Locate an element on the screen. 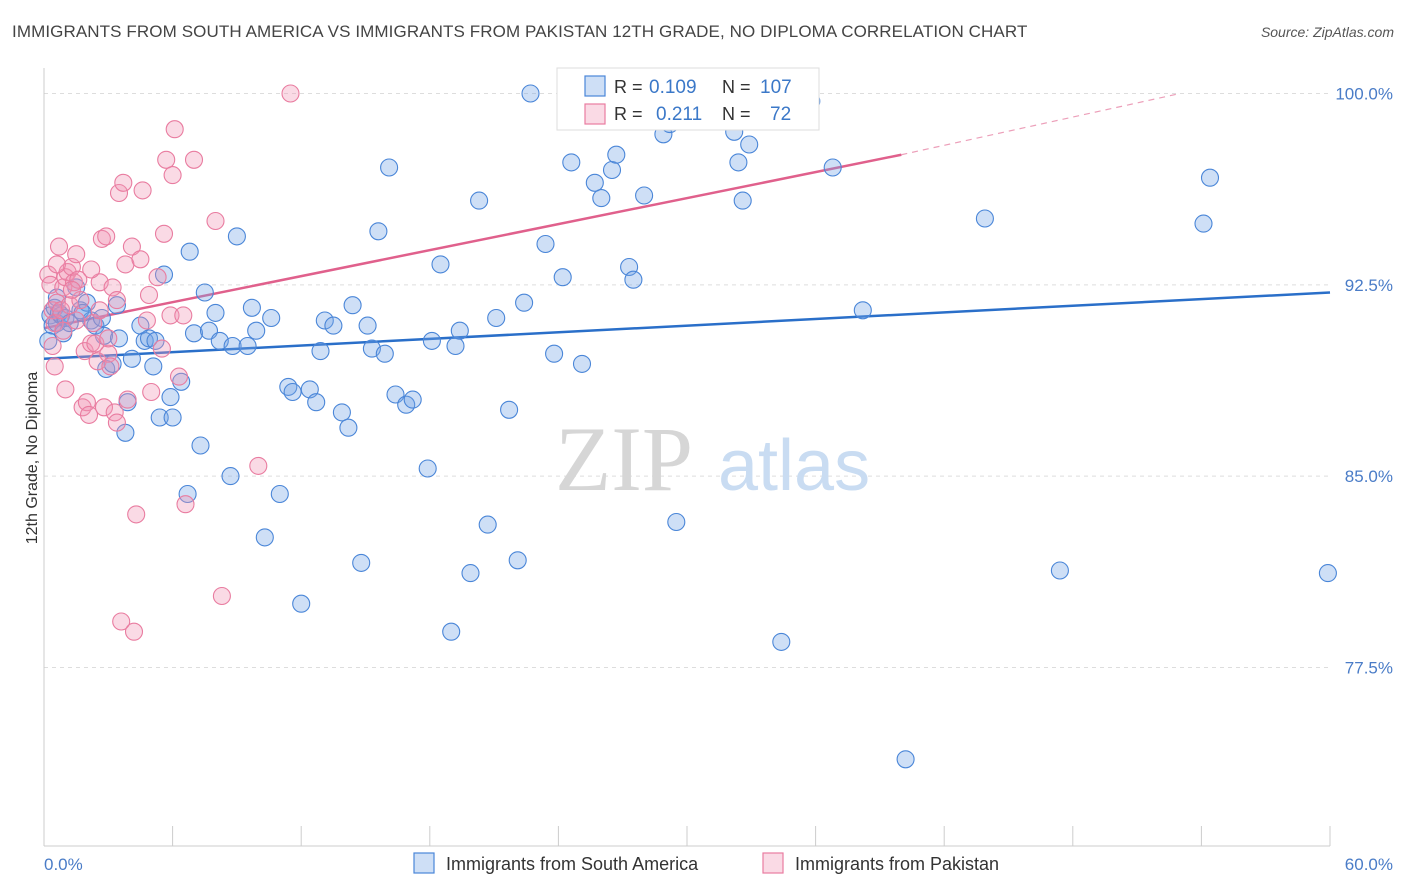 The image size is (1406, 892). y-tick-label: 92.5% is located at coordinates (1369, 285).